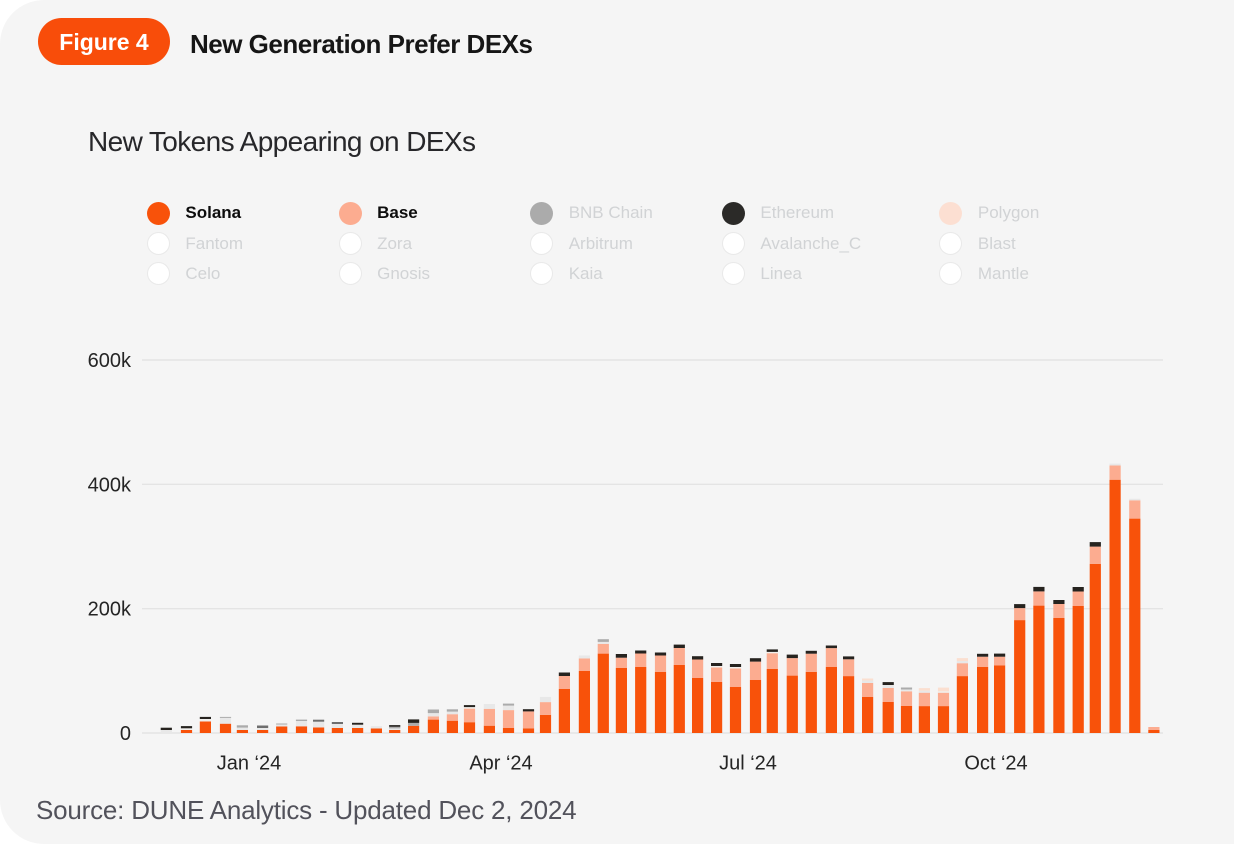 This screenshot has height=844, width=1234. What do you see at coordinates (748, 764) in the screenshot?
I see `svg-text: Jul ‘24` at bounding box center [748, 764].